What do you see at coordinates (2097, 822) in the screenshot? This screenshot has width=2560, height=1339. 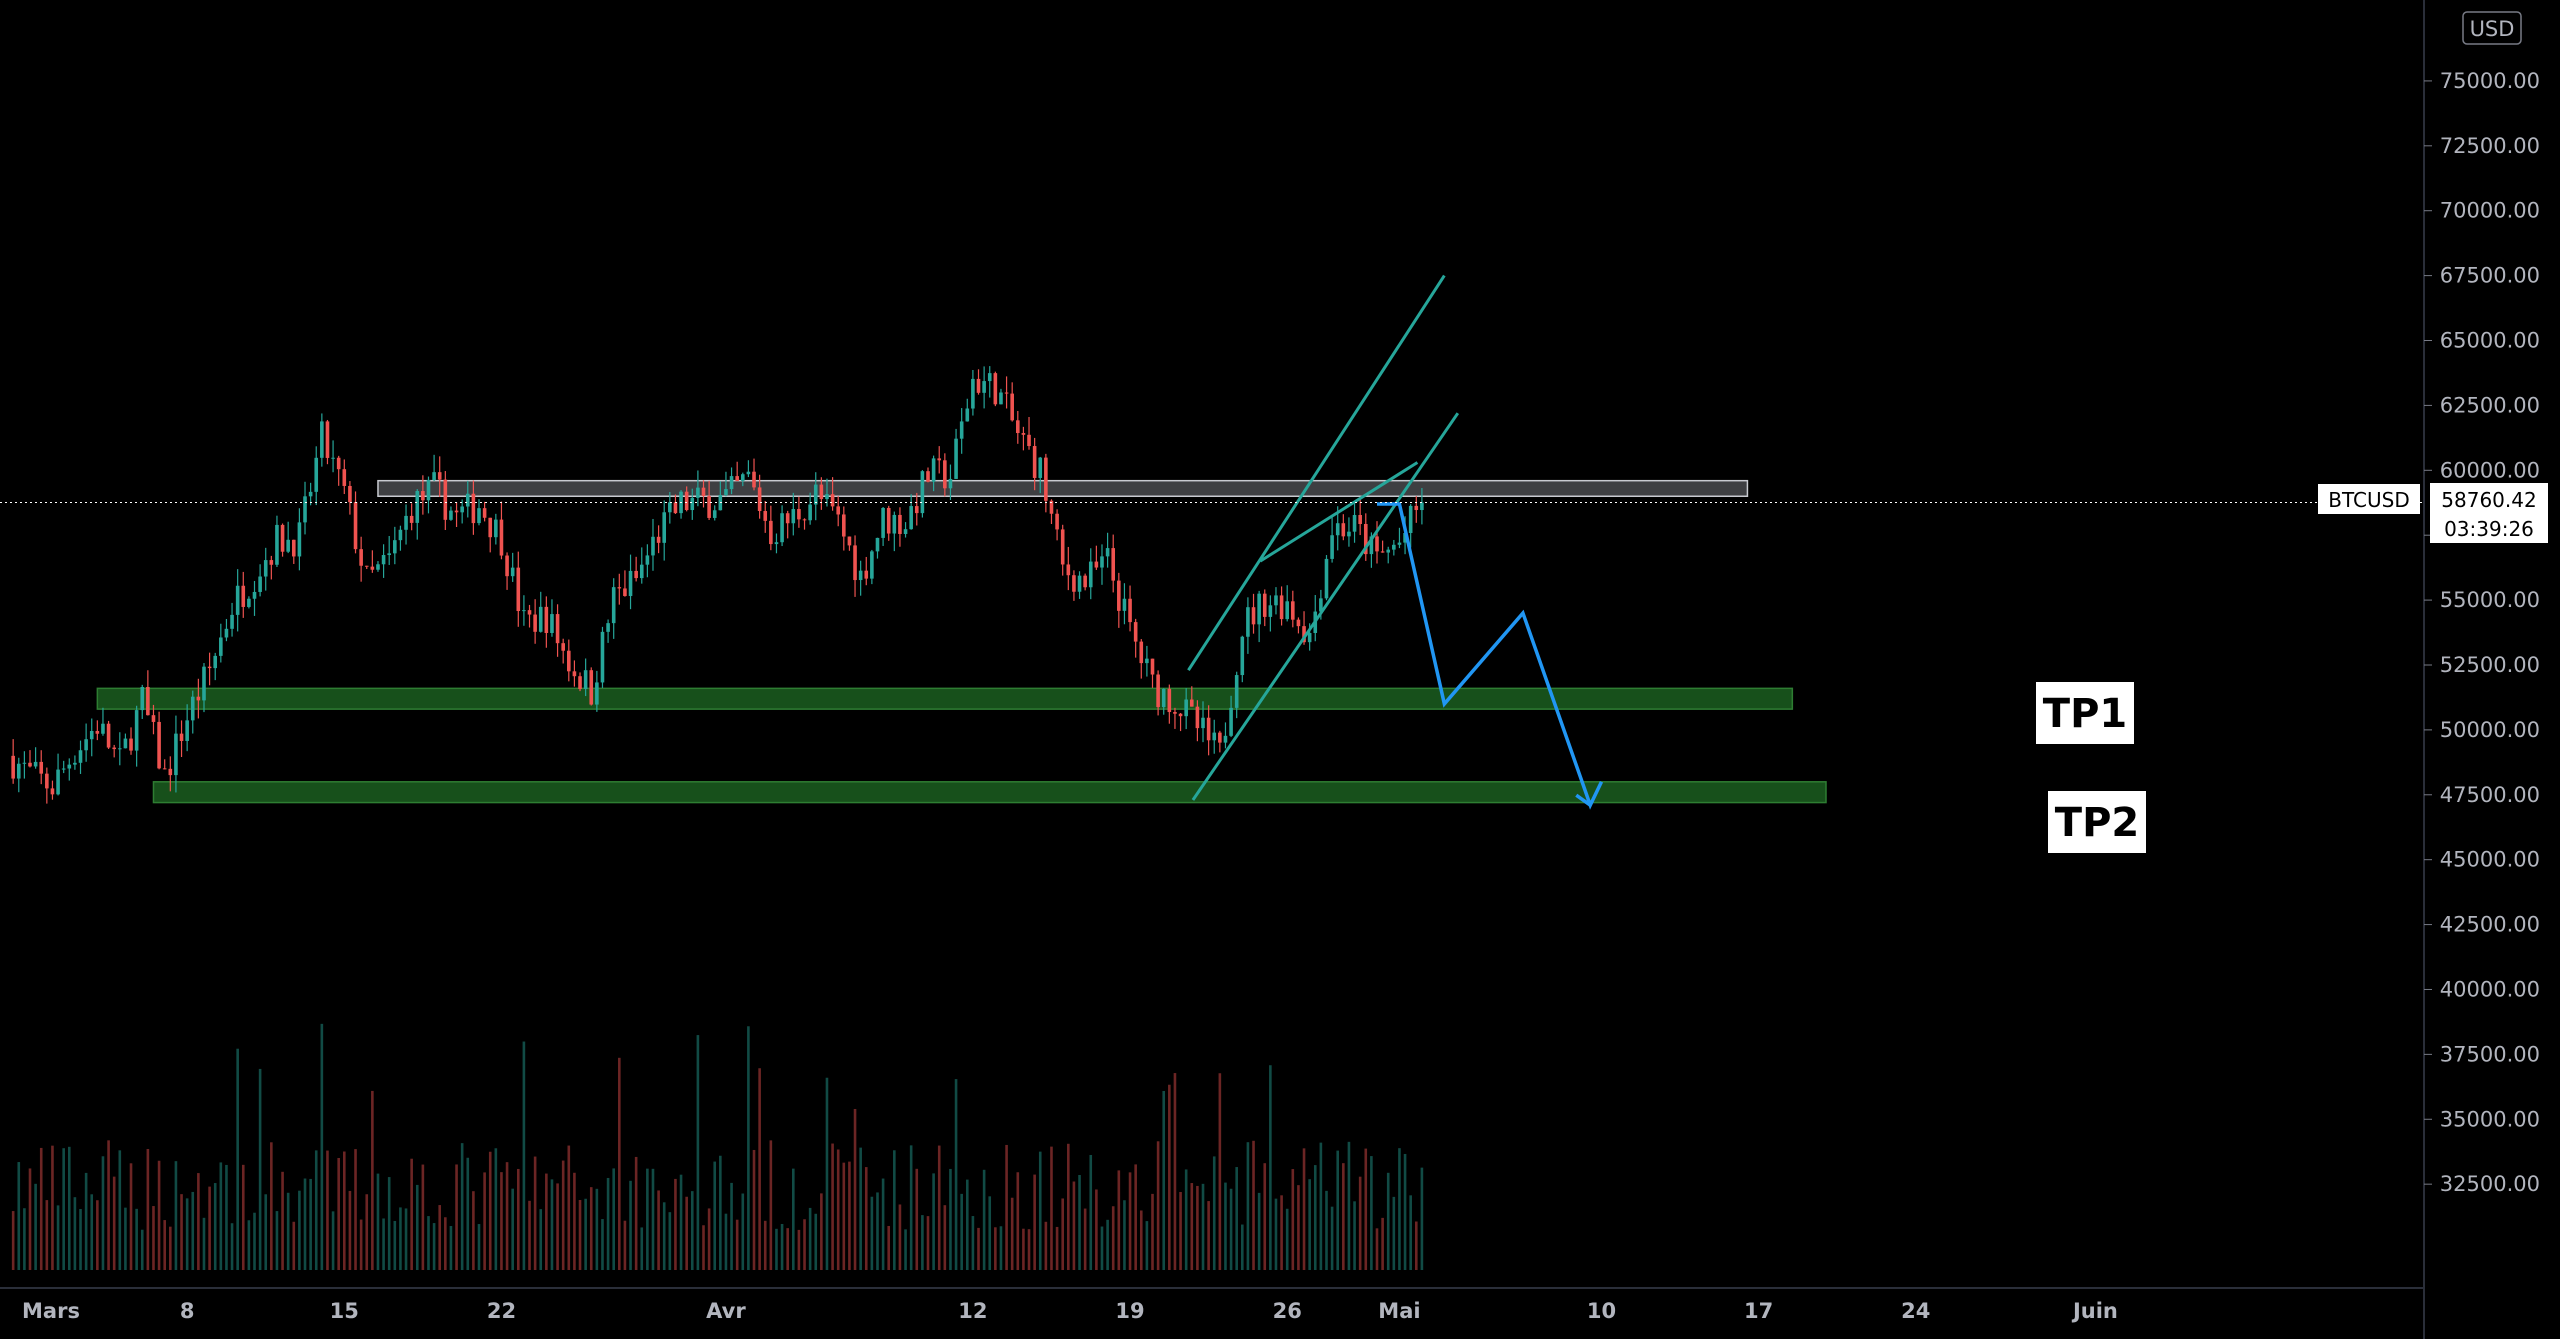 I see `tp2-annotation: TP2` at bounding box center [2097, 822].